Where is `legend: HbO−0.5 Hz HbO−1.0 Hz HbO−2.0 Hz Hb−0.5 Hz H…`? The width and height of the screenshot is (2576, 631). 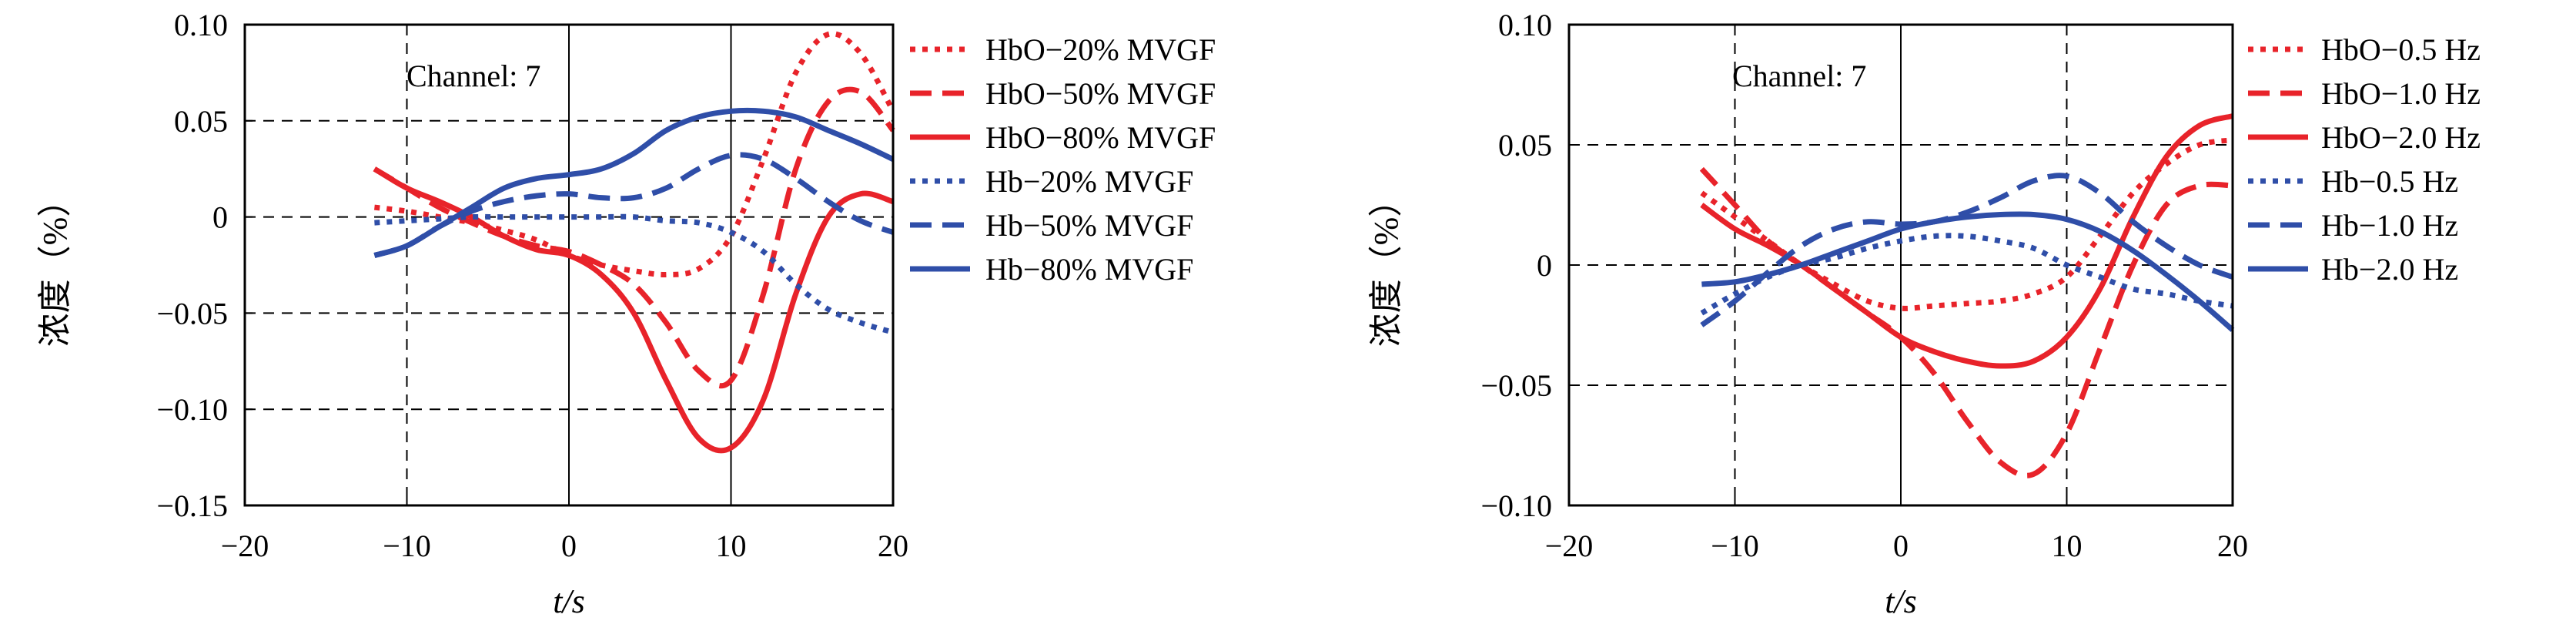 legend: HbO−0.5 Hz HbO−1.0 Hz HbO−2.0 Hz Hb−0.5 Hz H… is located at coordinates (2364, 159).